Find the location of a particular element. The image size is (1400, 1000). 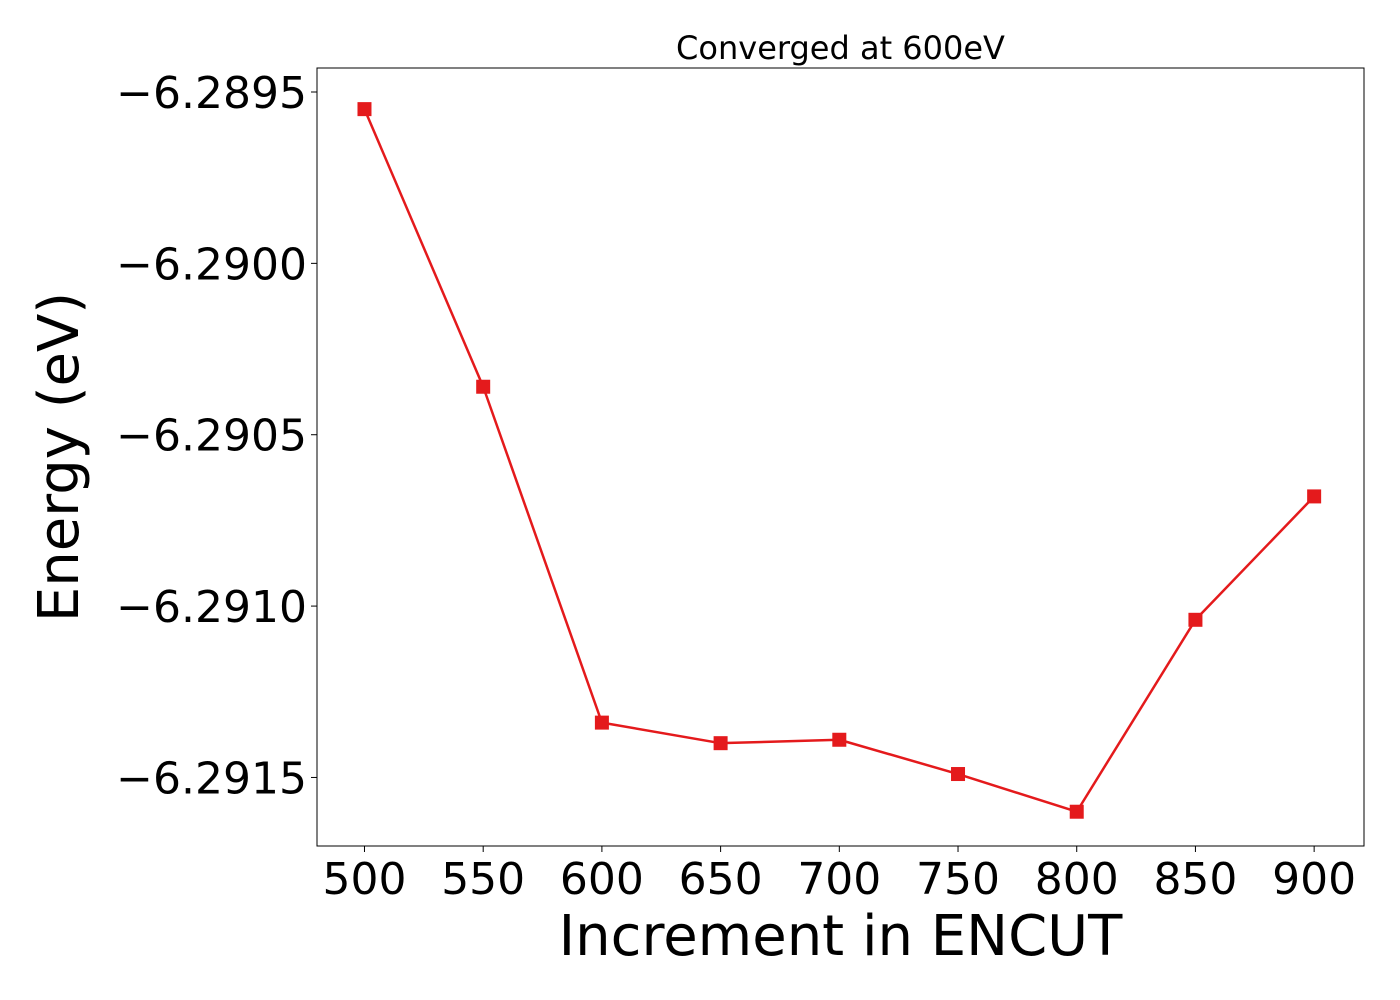

y-tick-label: −6.2895 is located at coordinates (211, 93).